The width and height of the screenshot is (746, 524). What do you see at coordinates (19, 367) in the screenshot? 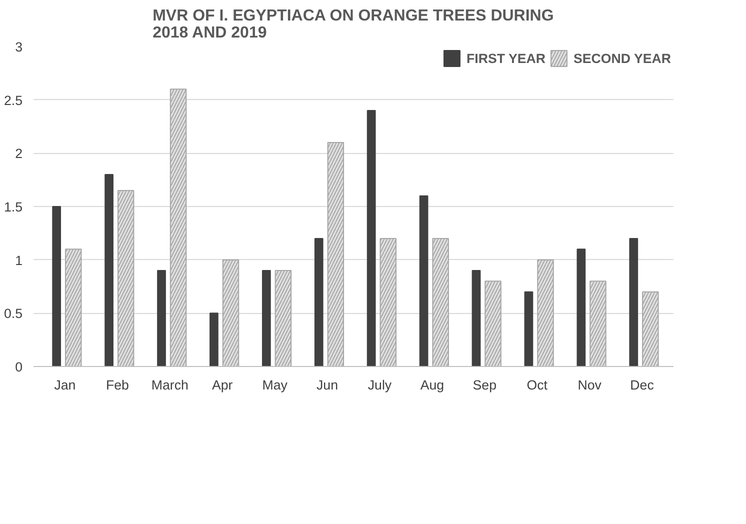
I see `y-tick-label: 0` at bounding box center [19, 367].